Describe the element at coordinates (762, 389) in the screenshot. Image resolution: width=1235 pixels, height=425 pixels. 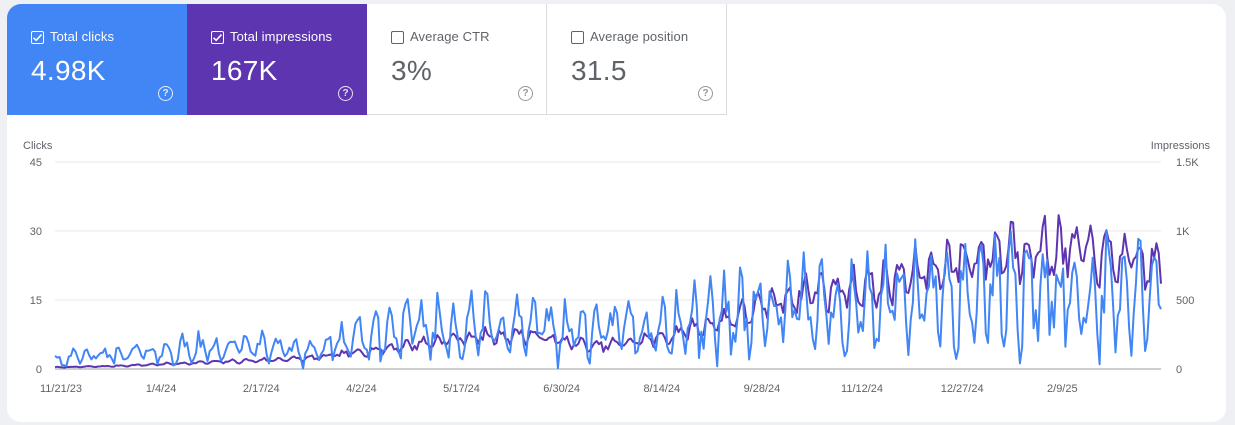
I see `x-tick-label: 9/28/24` at that location.